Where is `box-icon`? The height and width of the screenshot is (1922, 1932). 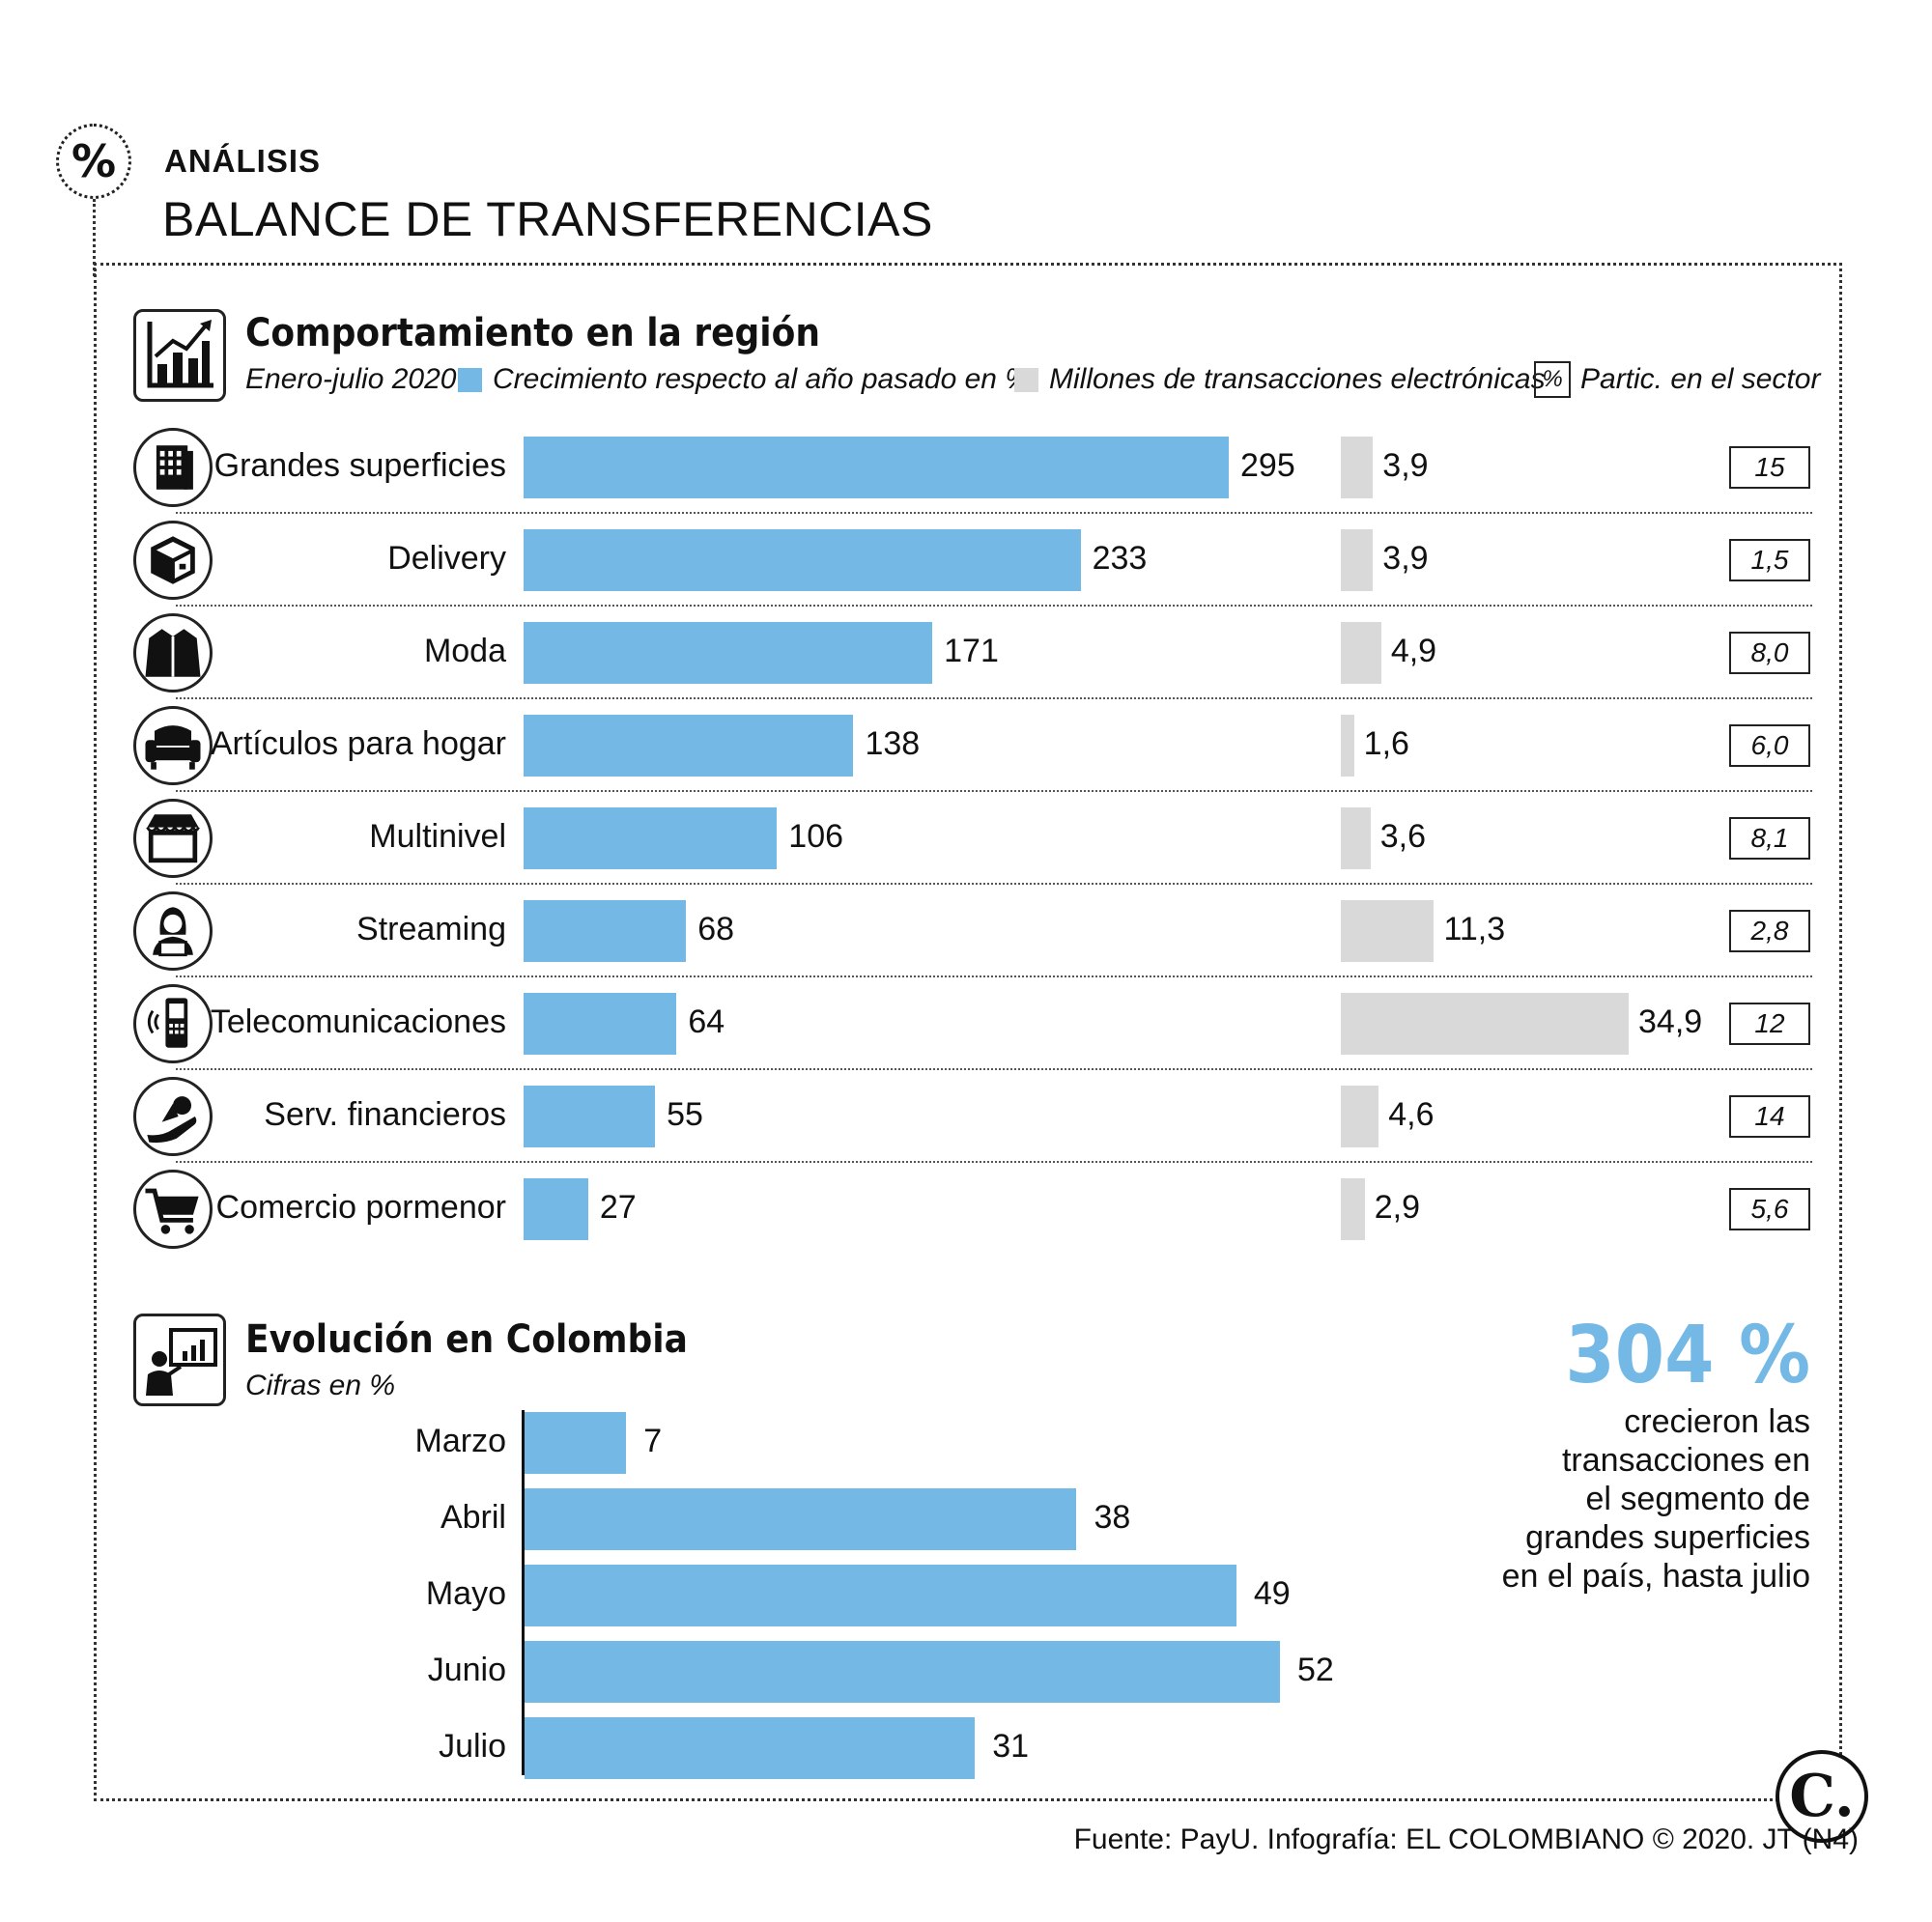 box-icon is located at coordinates (173, 560).